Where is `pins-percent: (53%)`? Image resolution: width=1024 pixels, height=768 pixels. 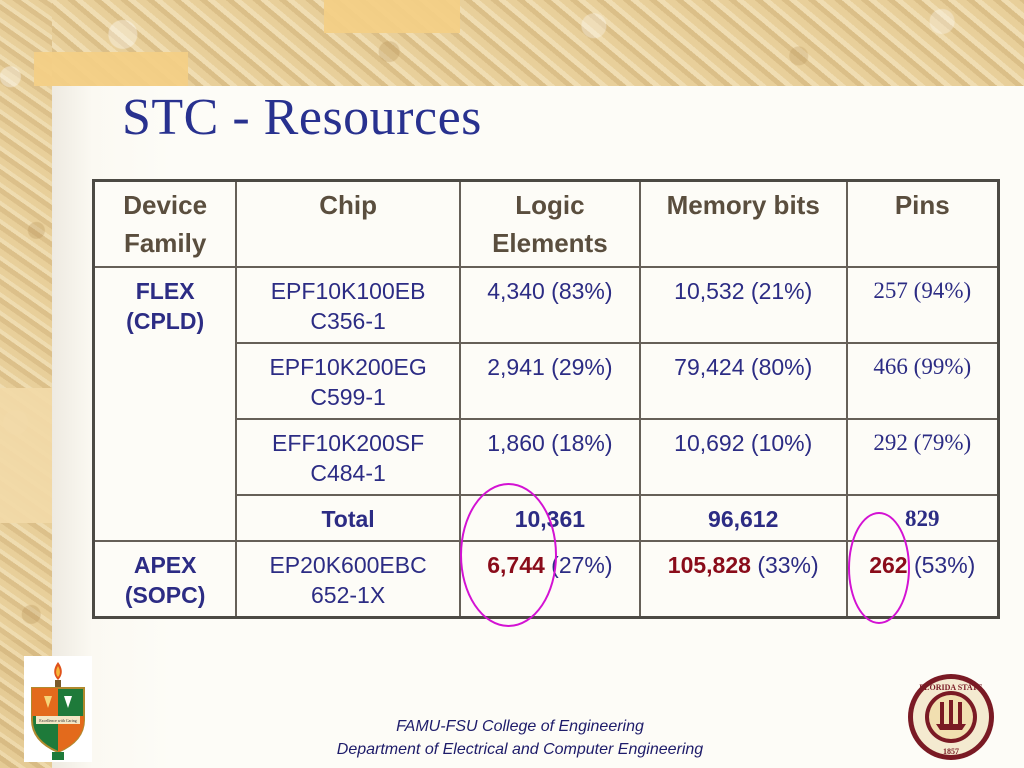 pins-percent: (53%) is located at coordinates (944, 565).